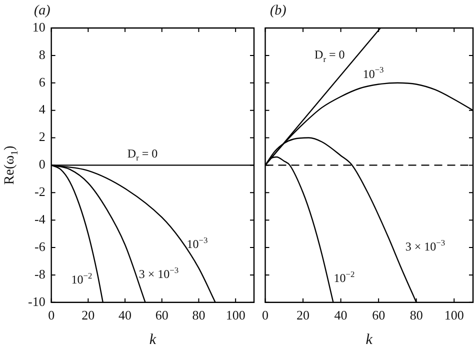 This screenshot has width=474, height=350. I want to click on y-tick-label: -10, so click(37, 301).